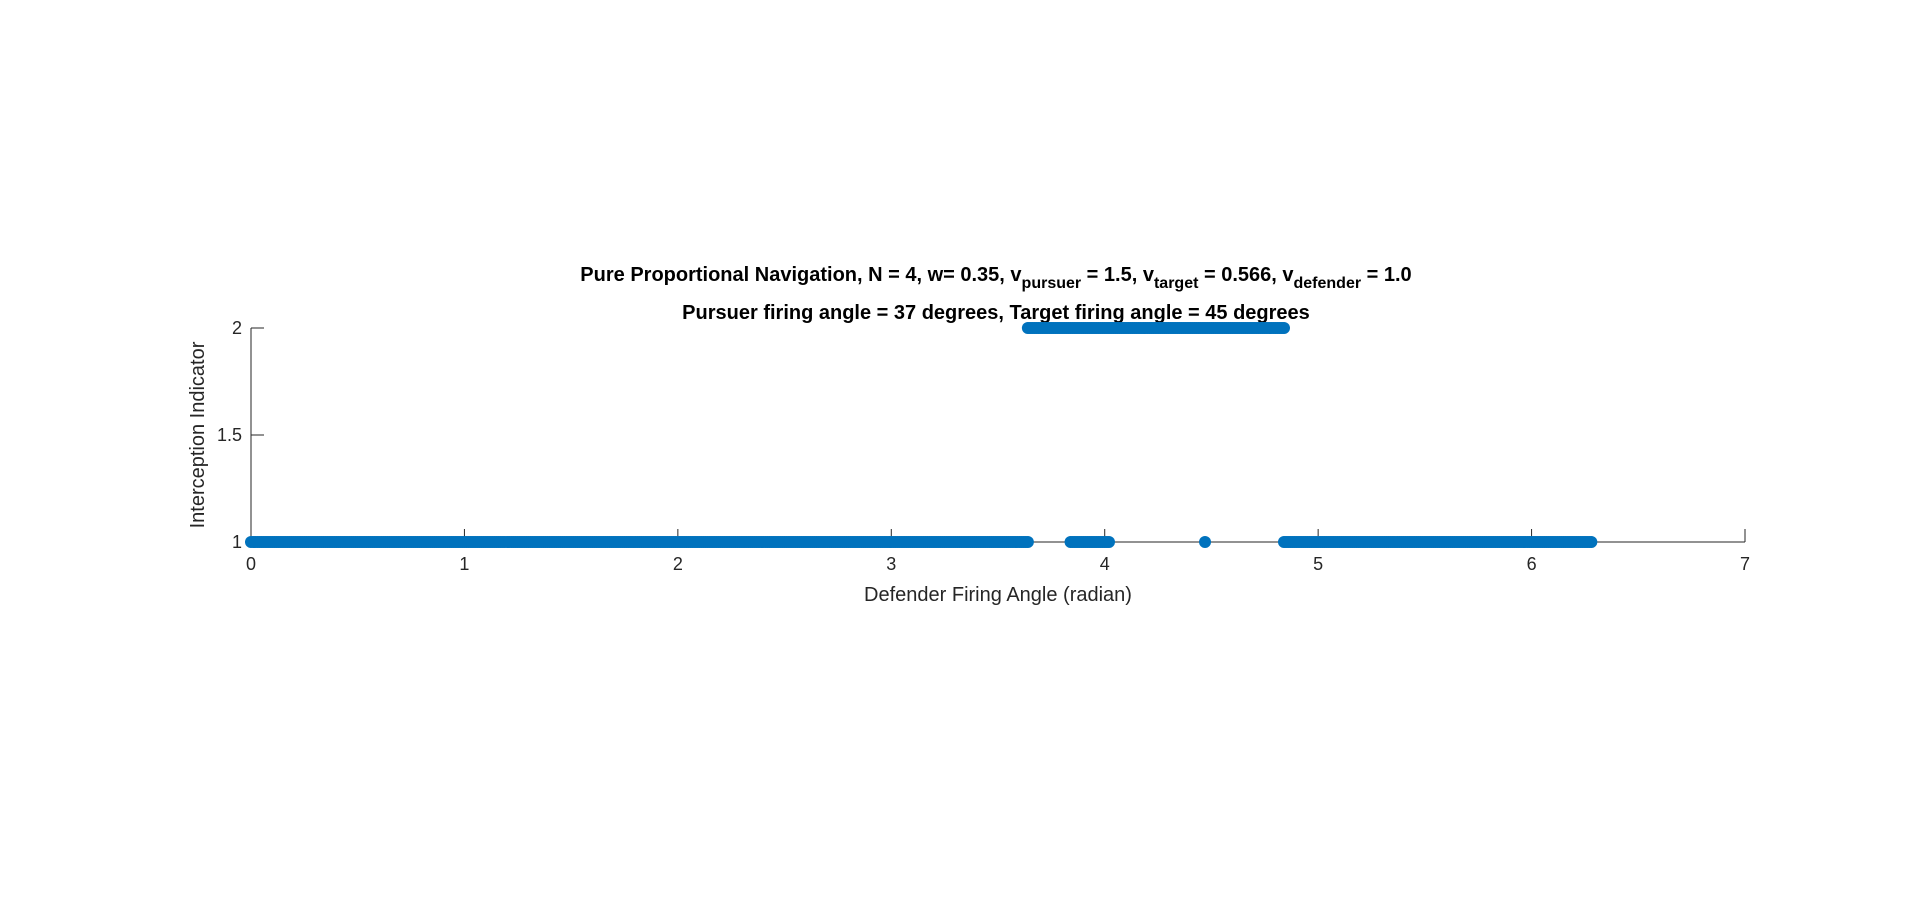  Describe the element at coordinates (237, 328) in the screenshot. I see `y-tick-label: 2` at that location.